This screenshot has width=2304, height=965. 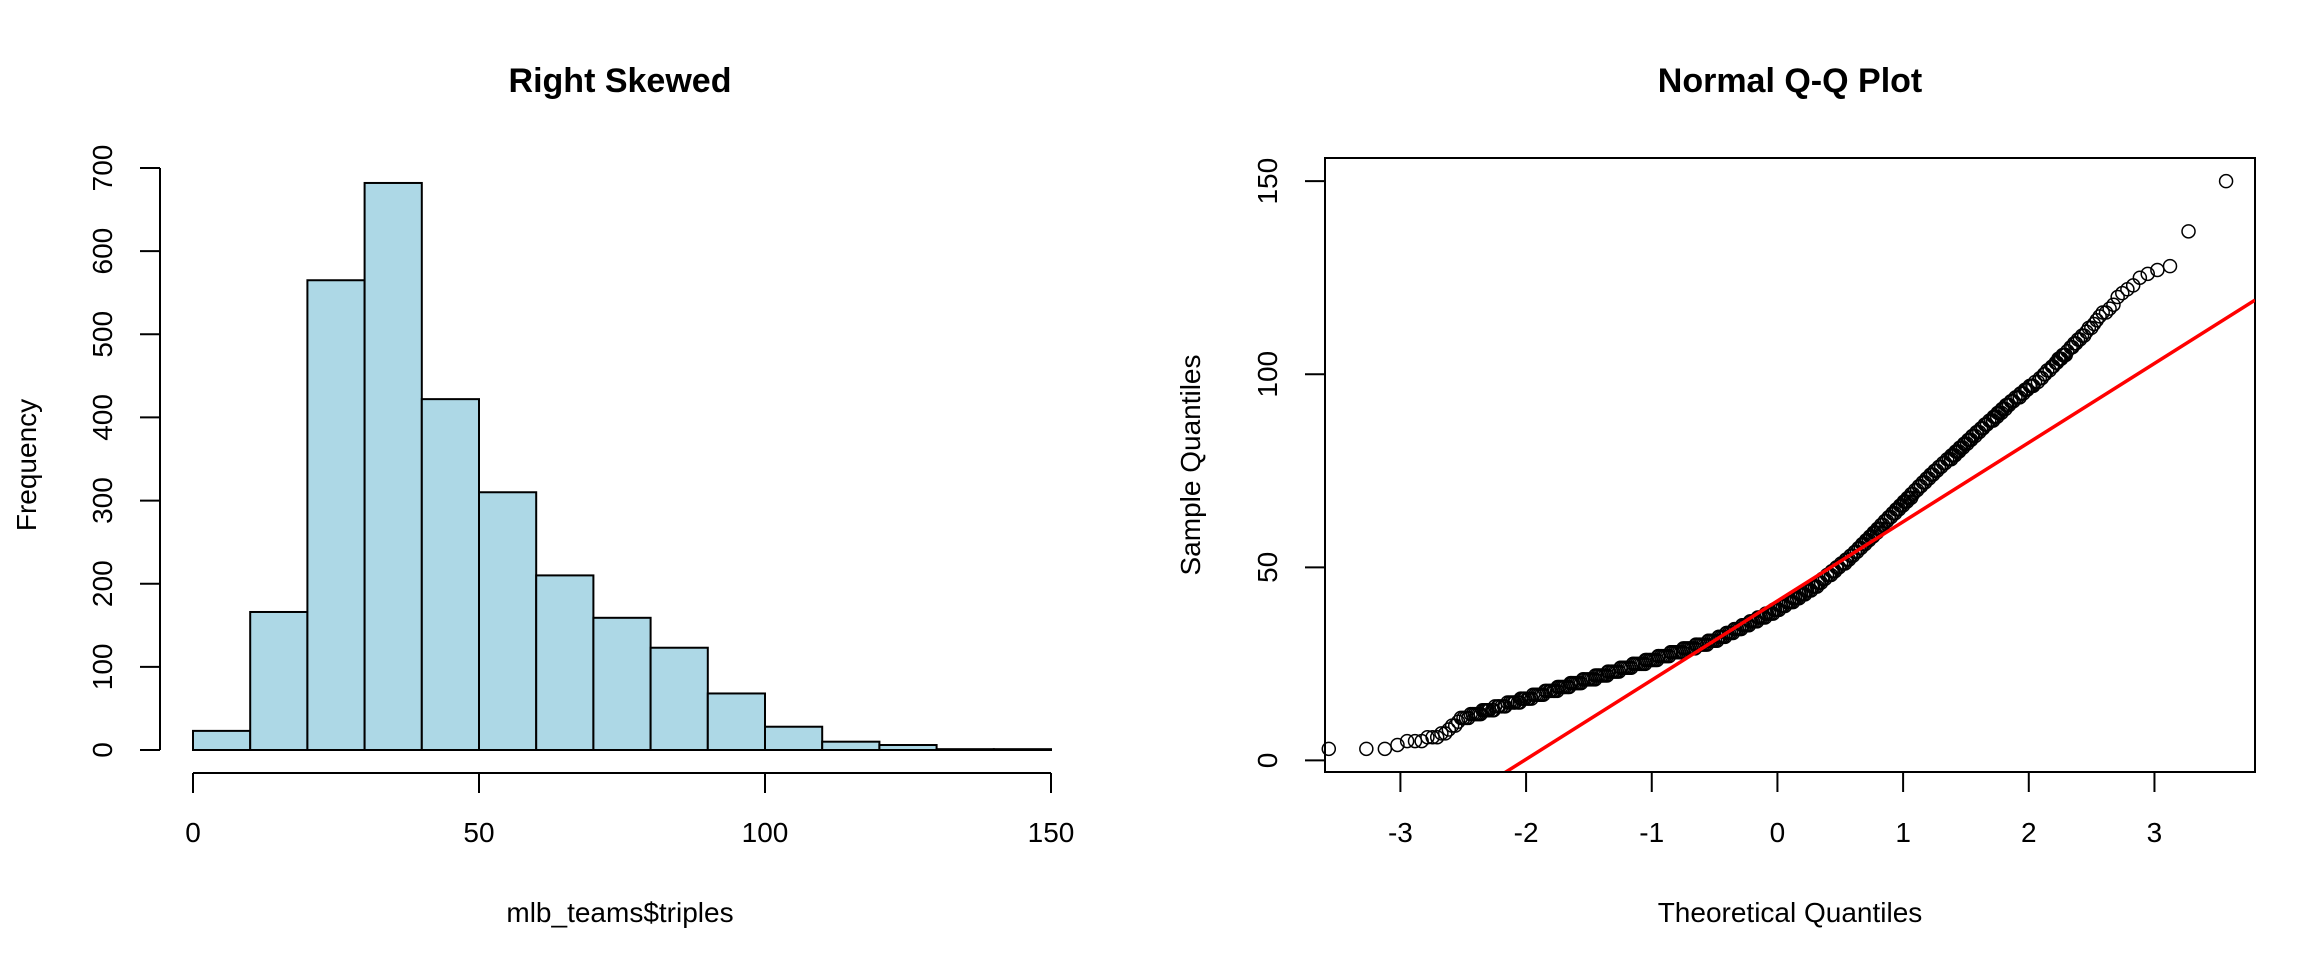 What do you see at coordinates (1775, 809) in the screenshot?
I see `qq-x-axis: -3 -2 -1 0 1 2 3` at bounding box center [1775, 809].